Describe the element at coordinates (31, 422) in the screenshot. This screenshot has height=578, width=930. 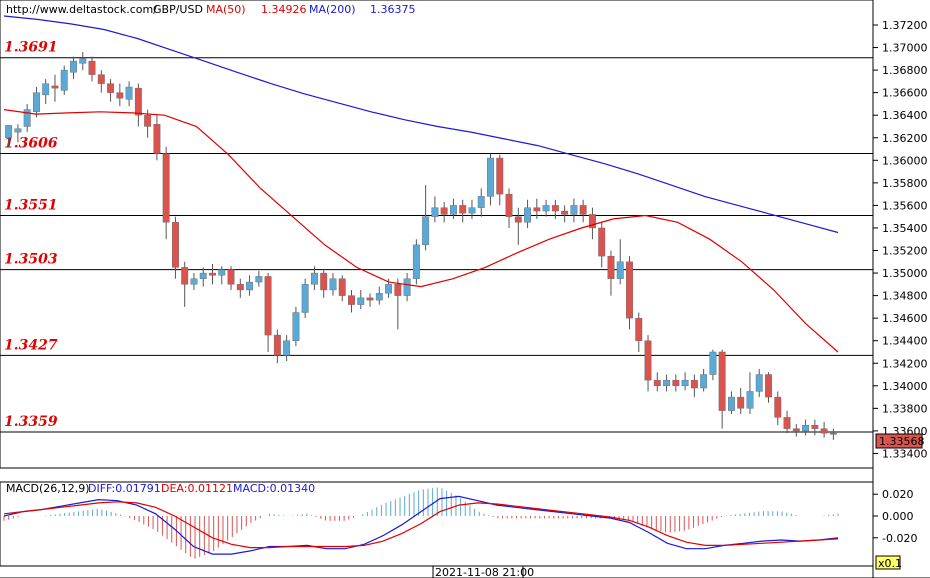
I see `level-label: 1.3359` at that location.